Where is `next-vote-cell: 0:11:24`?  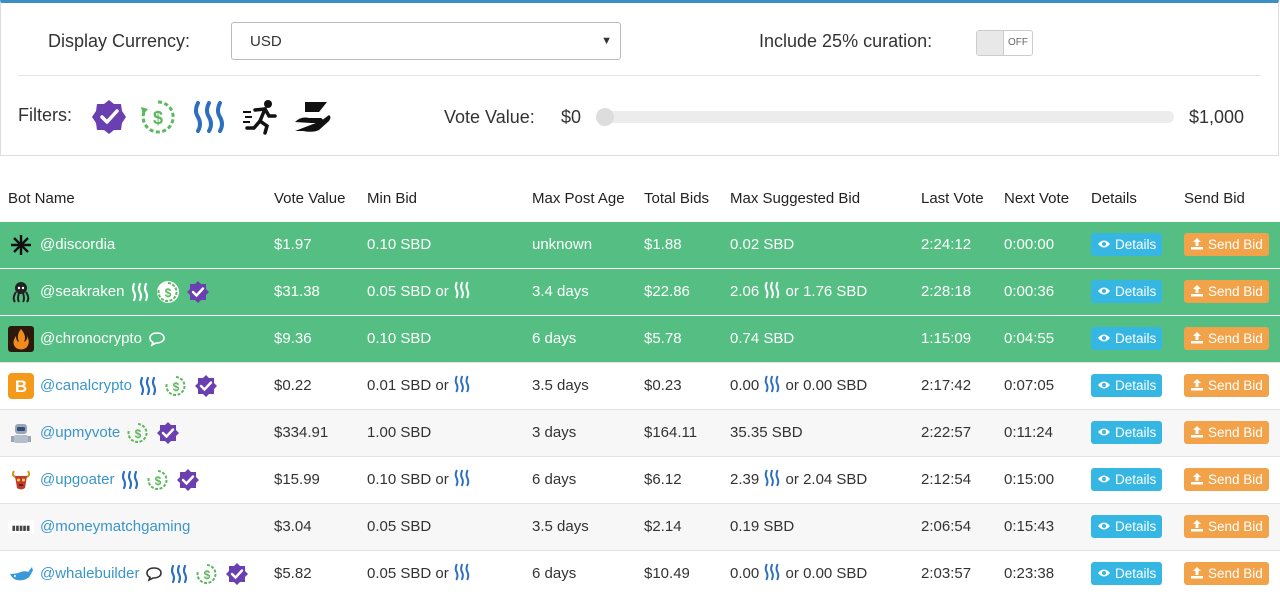
next-vote-cell: 0:11:24 is located at coordinates (1039, 432).